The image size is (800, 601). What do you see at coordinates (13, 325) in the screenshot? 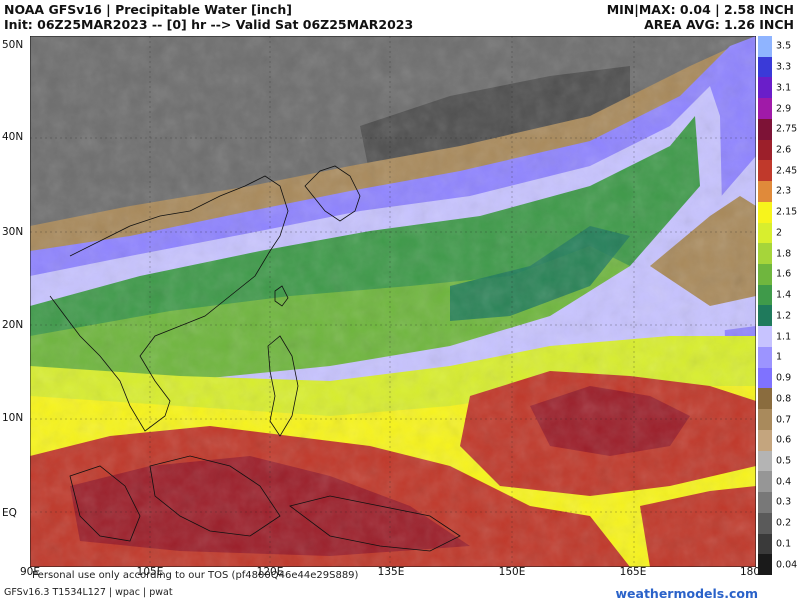
I see `lat-label-20n: 20N` at bounding box center [13, 325].